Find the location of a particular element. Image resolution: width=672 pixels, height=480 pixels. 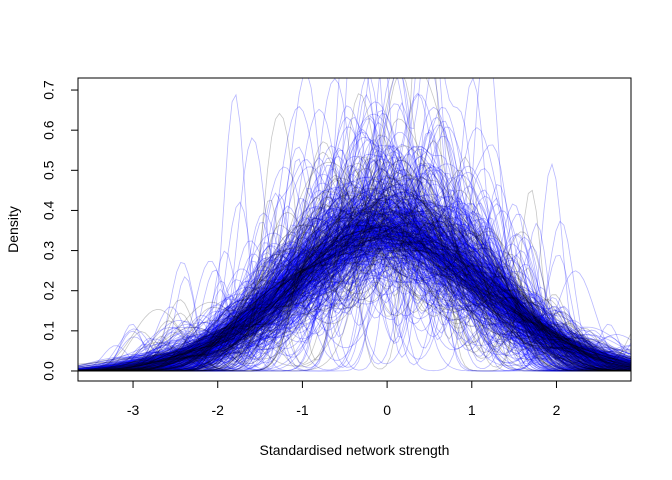

y-tick-label: 0.0 is located at coordinates (49, 371).